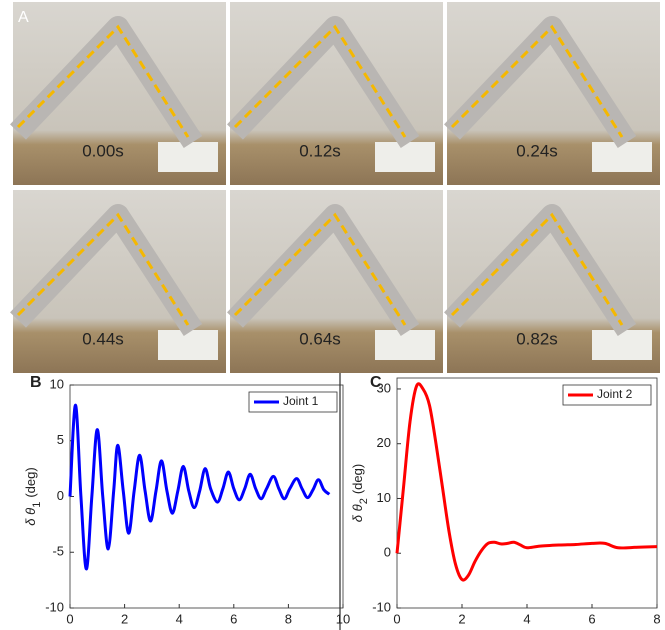 Image resolution: width=665 pixels, height=630 pixels. Describe the element at coordinates (537, 150) in the screenshot. I see `frame-time-label: 0.24s` at that location.